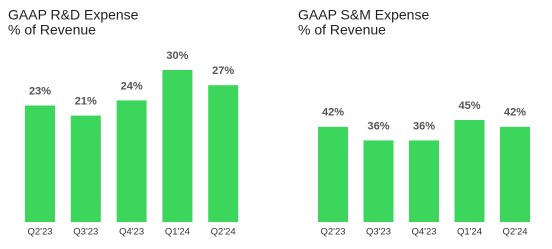  Describe the element at coordinates (469, 106) in the screenshot. I see `value-label: 45%` at that location.